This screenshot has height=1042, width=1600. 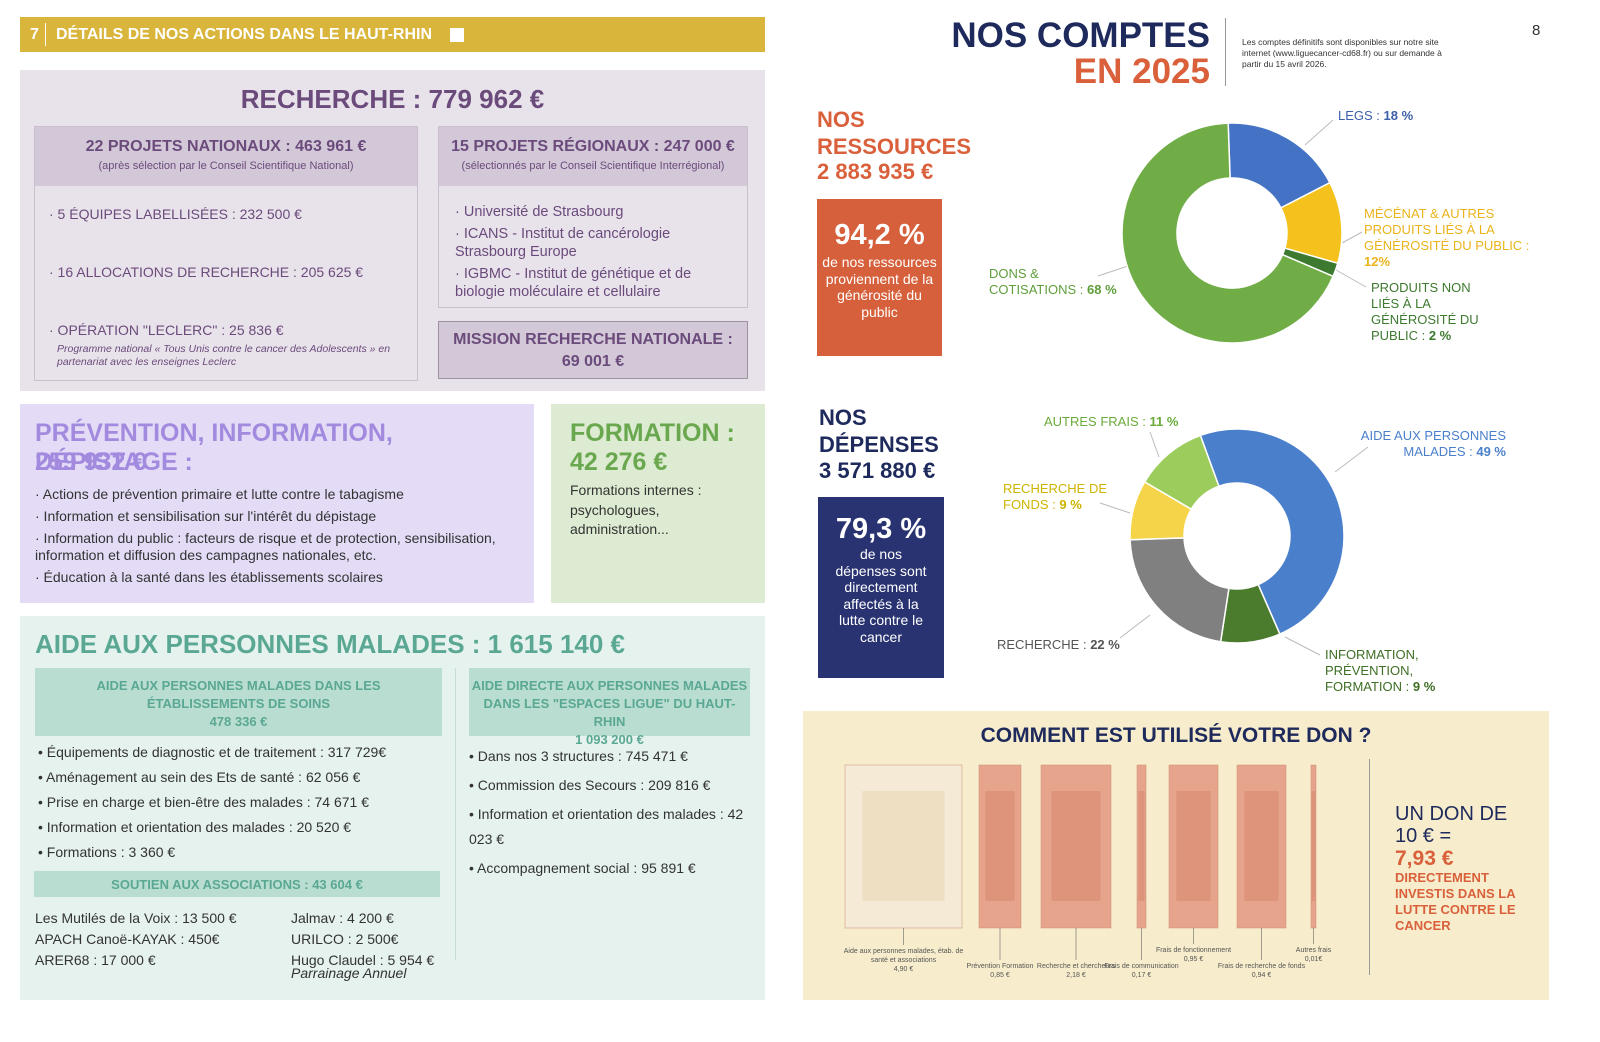 I want to click on section-title: RECHERCHE : 779 962 €, so click(x=392, y=99).